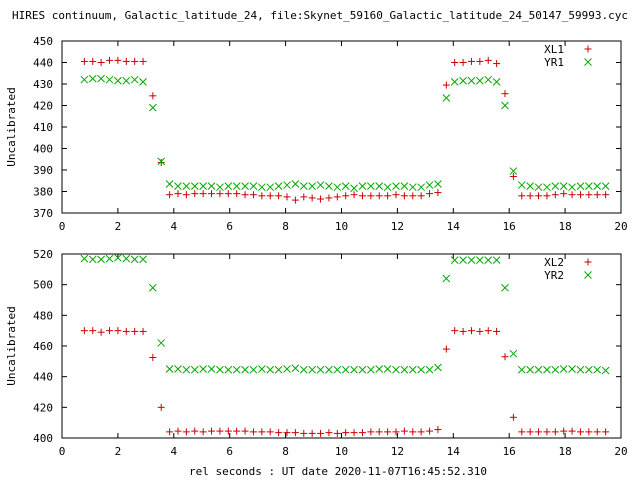  Describe the element at coordinates (43, 285) in the screenshot. I see `y-tick-label: 500` at that location.